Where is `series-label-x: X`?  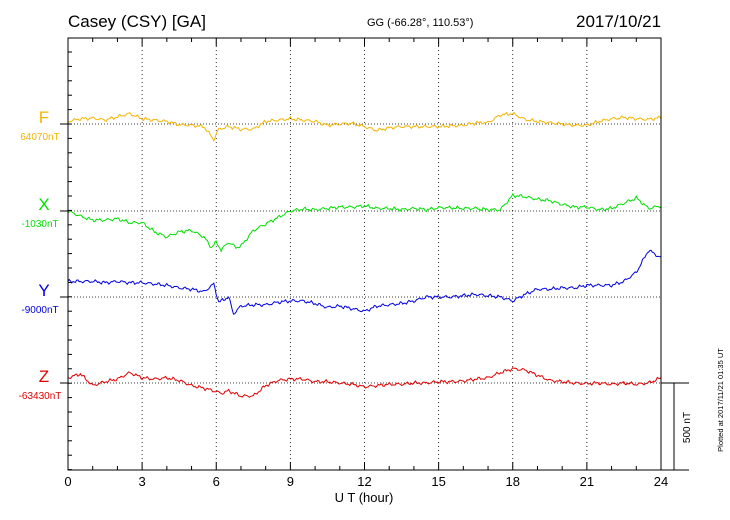
series-label-x: X is located at coordinates (43, 204).